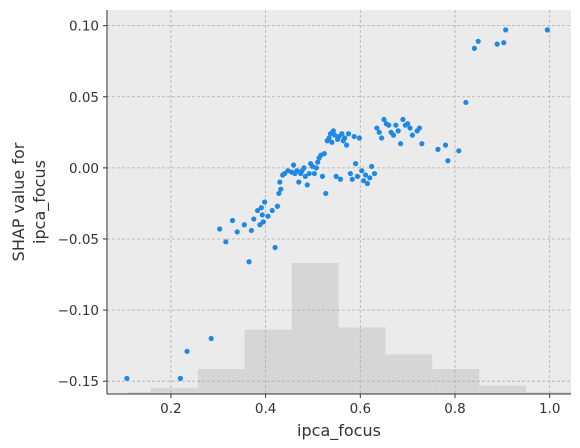 The height and width of the screenshot is (448, 580). I want to click on x-tick-label: 0.2, so click(170, 409).